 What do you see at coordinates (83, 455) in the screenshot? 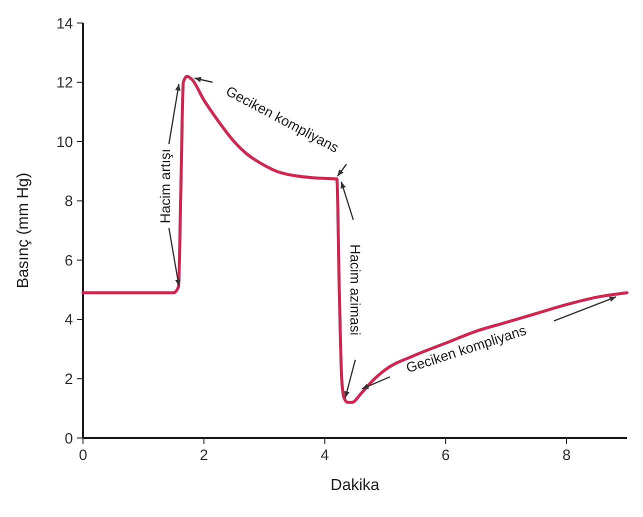
I see `x-tick-label: 0` at bounding box center [83, 455].